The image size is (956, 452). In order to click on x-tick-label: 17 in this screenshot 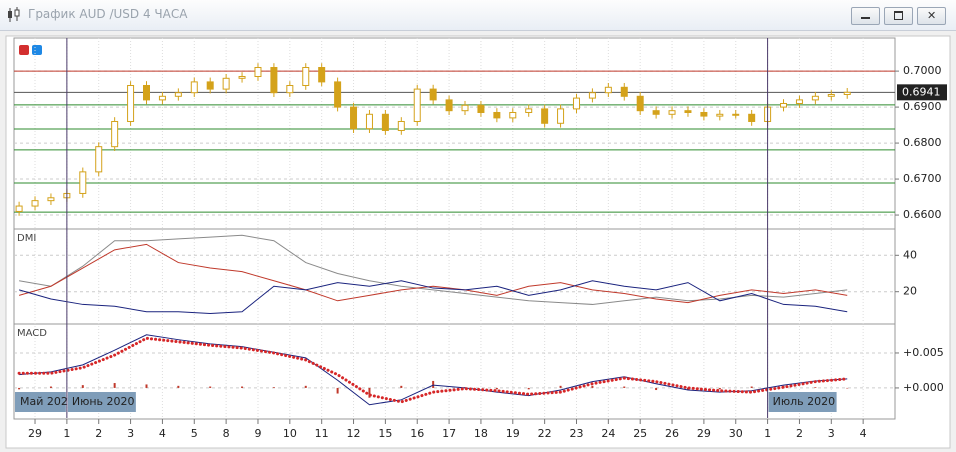, I will do `click(449, 433)`.